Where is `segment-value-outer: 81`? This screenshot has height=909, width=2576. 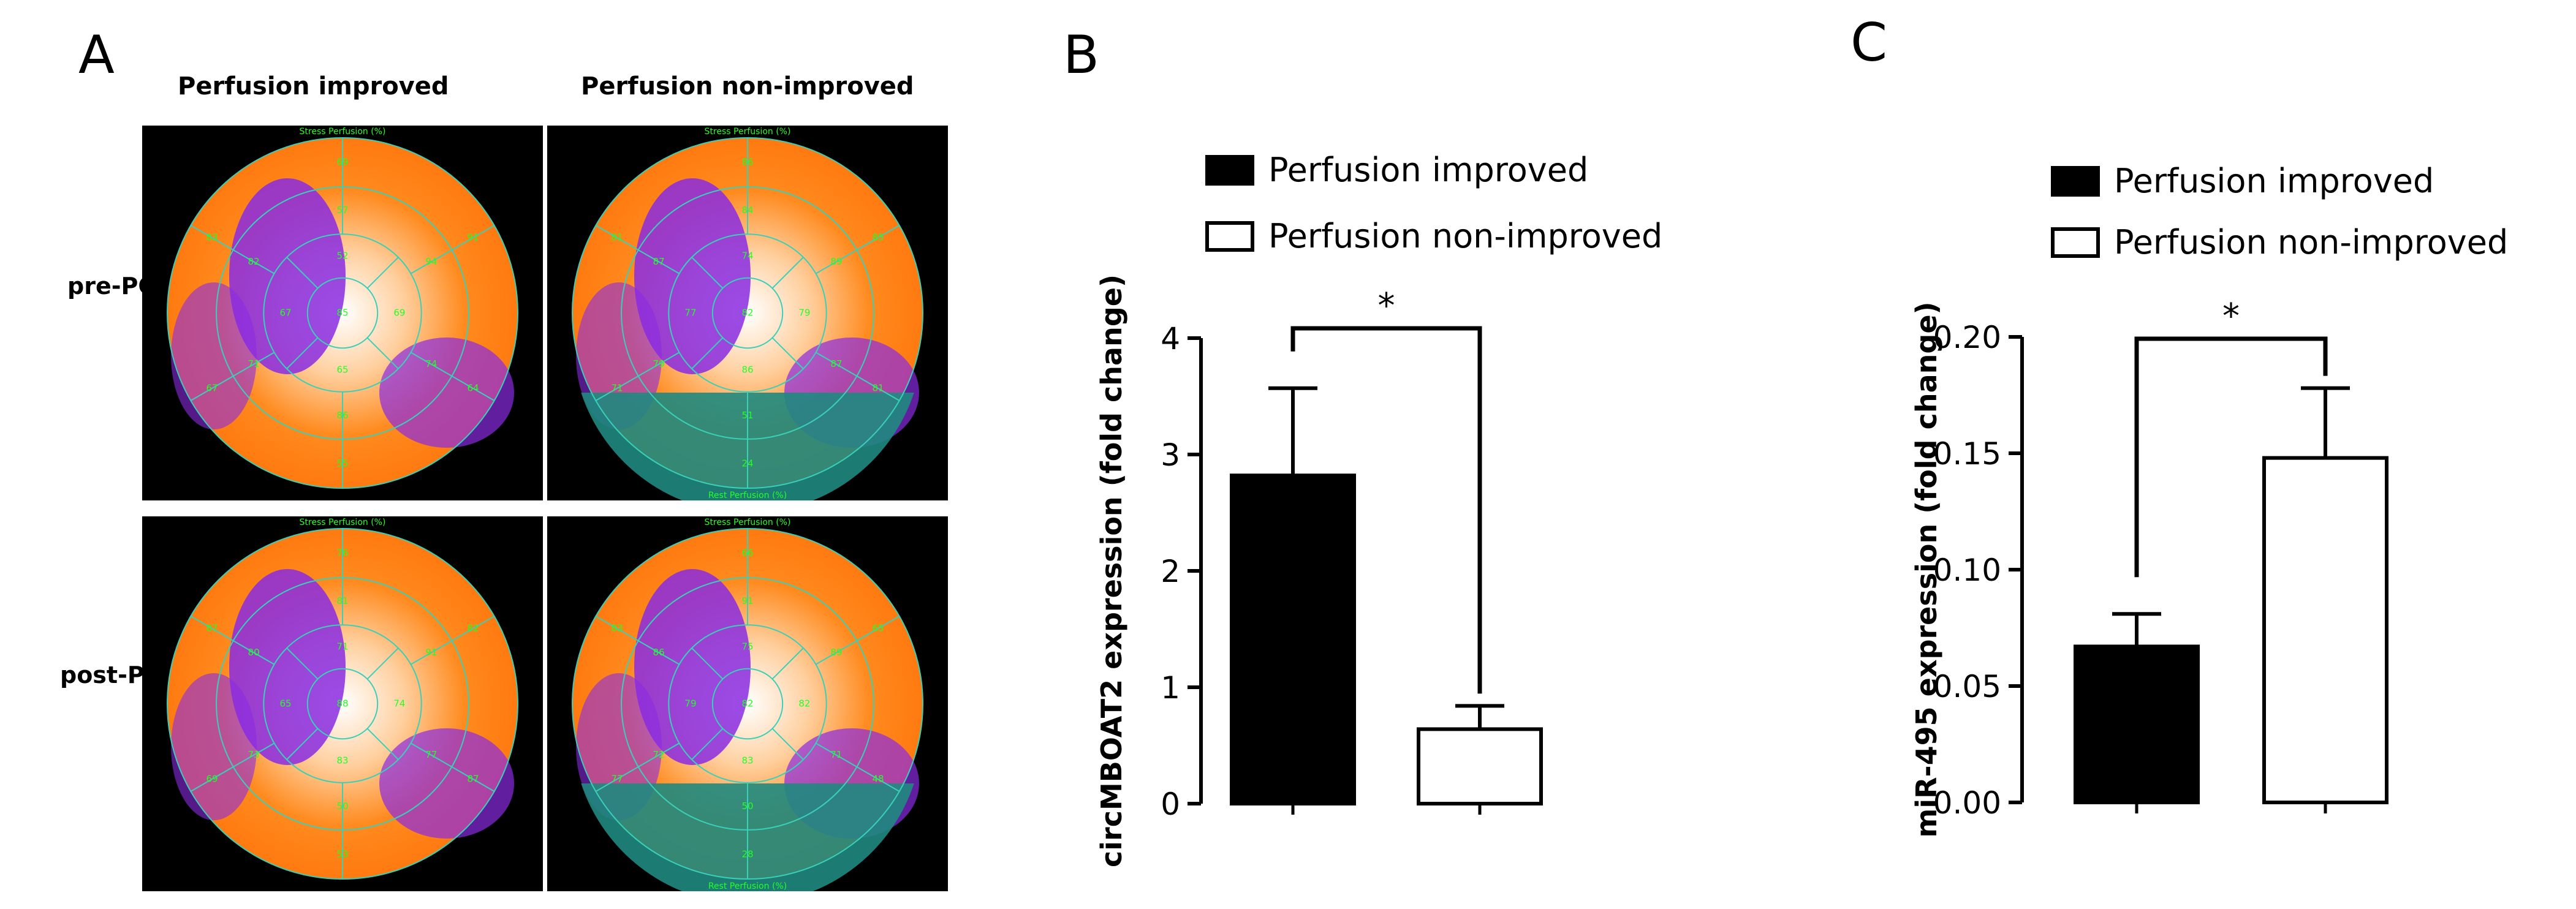
segment-value-outer: 81 is located at coordinates (878, 387).